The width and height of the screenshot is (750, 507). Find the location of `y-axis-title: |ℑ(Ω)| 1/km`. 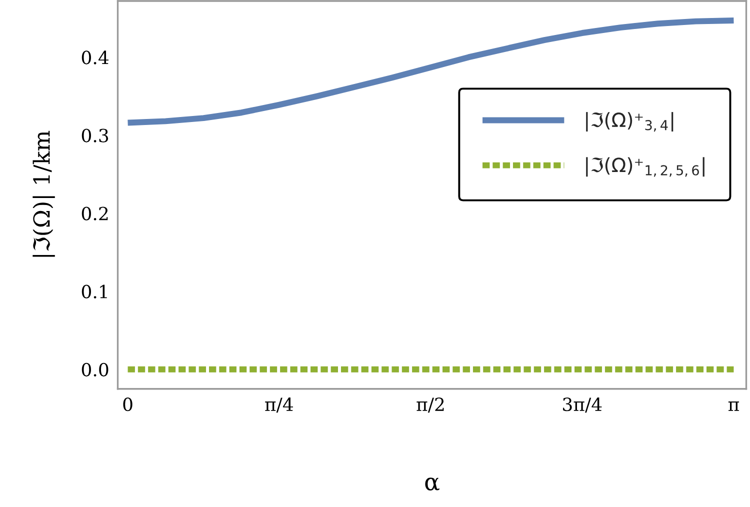

y-axis-title: |ℑ(Ω)| 1/km is located at coordinates (43, 193).